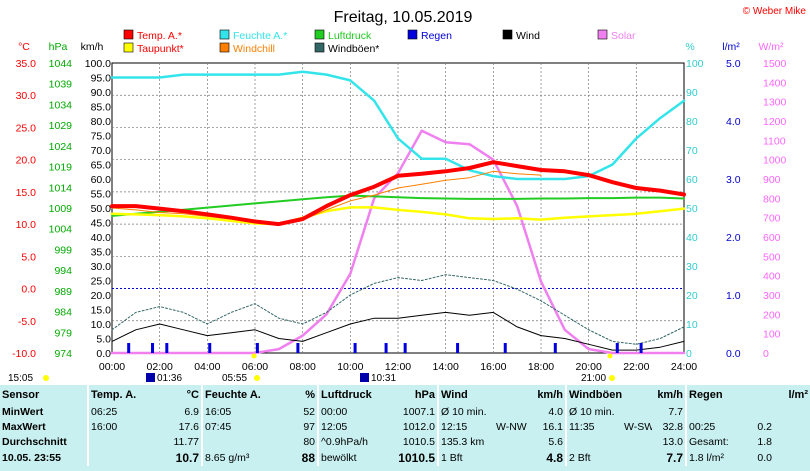 The height and width of the screenshot is (471, 810). Describe the element at coordinates (465, 395) in the screenshot. I see `stats-header-wind: Wind` at that location.